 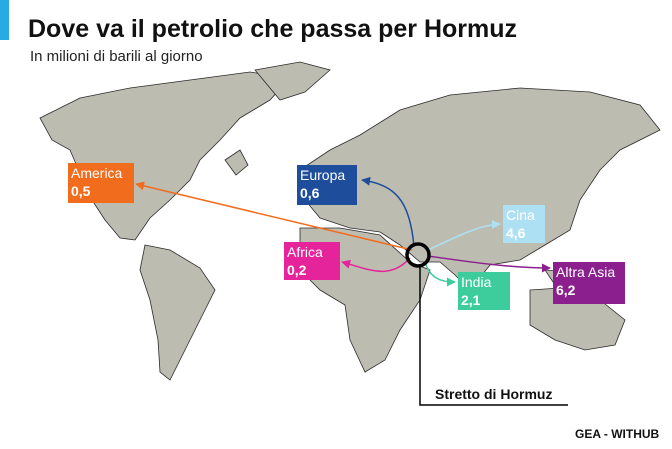 What do you see at coordinates (516, 233) in the screenshot?
I see `region-value: 4,6` at bounding box center [516, 233].